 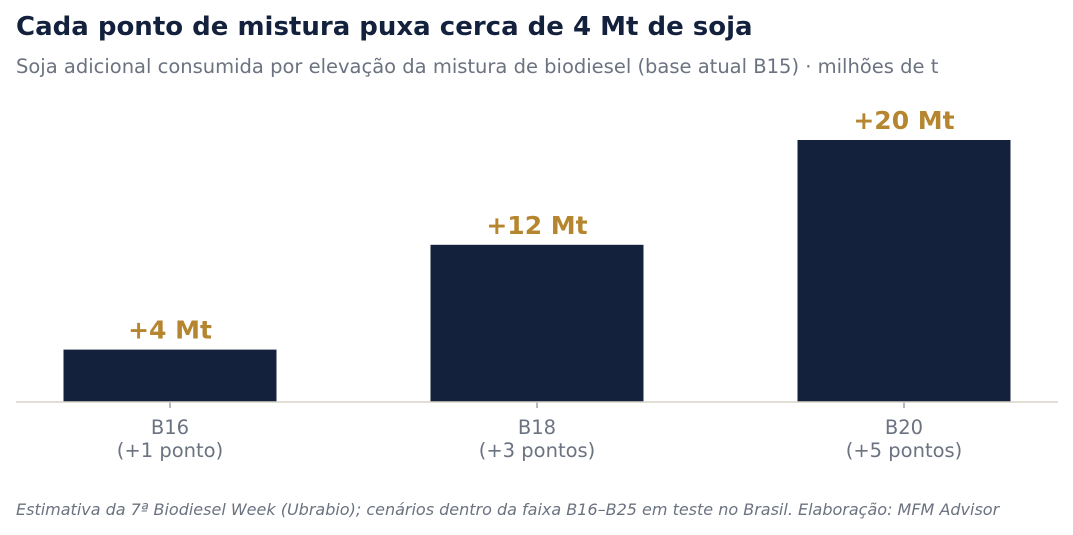 I want to click on bar-b16, so click(x=170, y=375).